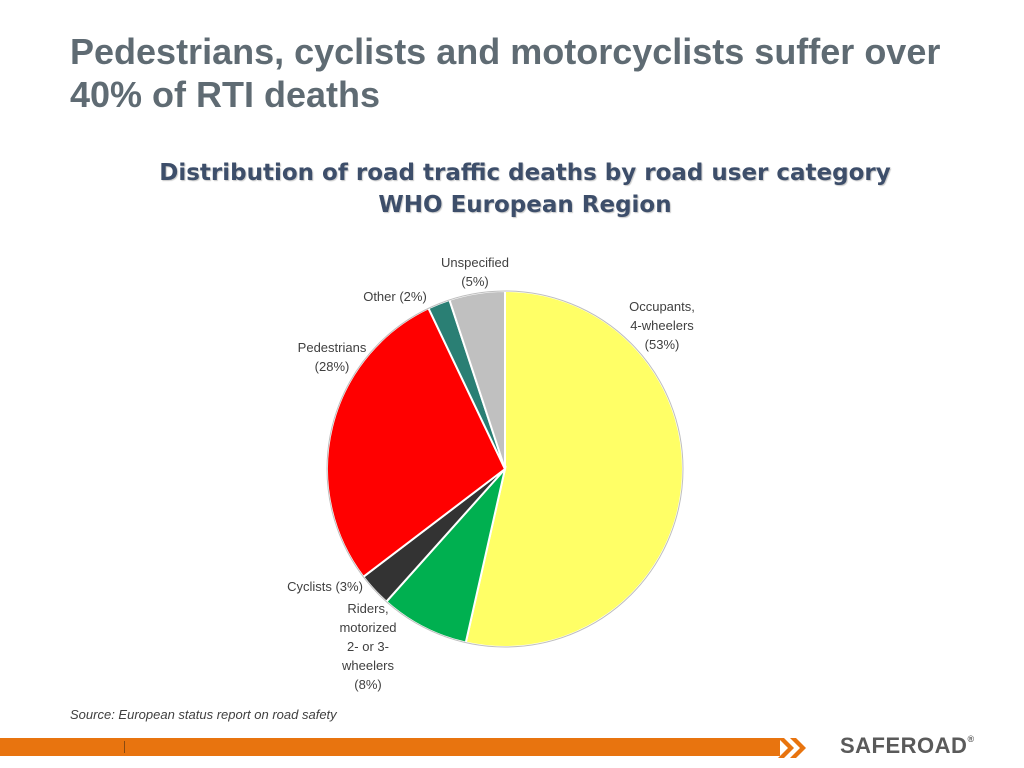 The image size is (1024, 768). Describe the element at coordinates (332, 366) in the screenshot. I see `pie-label-line: (28%)` at that location.